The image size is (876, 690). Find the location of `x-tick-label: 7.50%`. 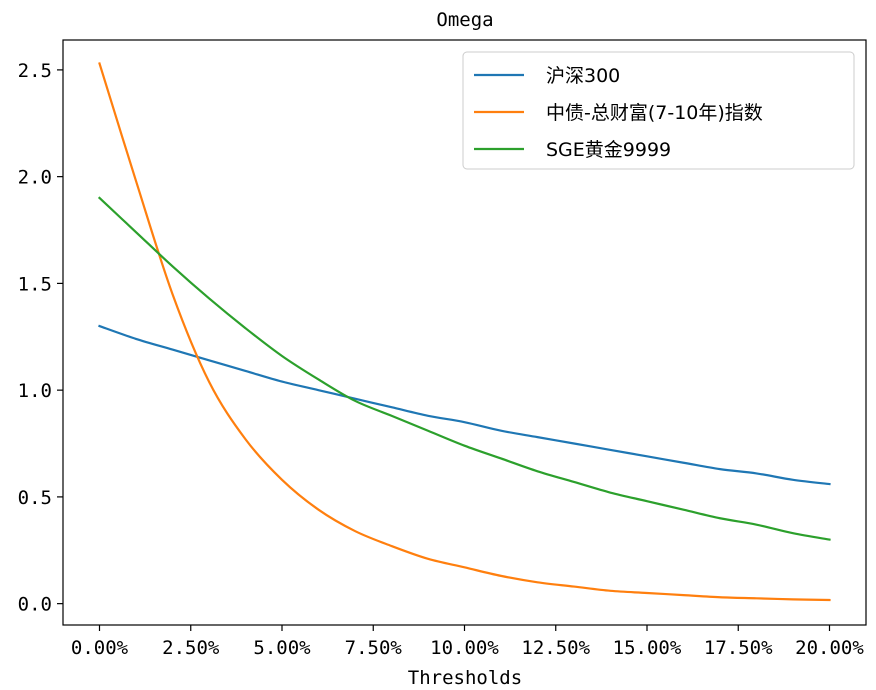

x-tick-label: 7.50% is located at coordinates (374, 648).